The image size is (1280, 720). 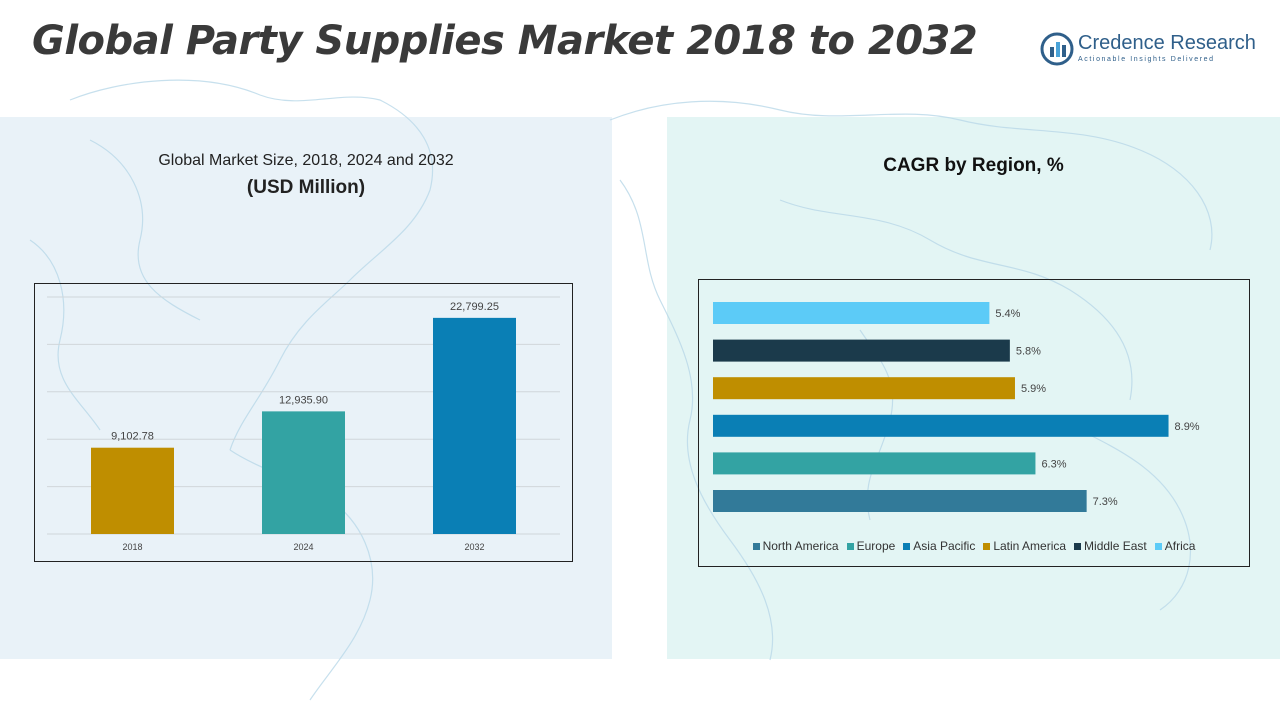 What do you see at coordinates (944, 546) in the screenshot?
I see `legend-label: Asia Pacific` at bounding box center [944, 546].